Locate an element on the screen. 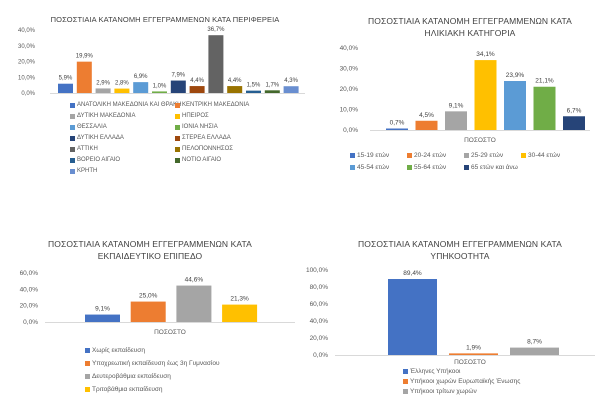  y-tick-label: 100,0% is located at coordinates (317, 270).